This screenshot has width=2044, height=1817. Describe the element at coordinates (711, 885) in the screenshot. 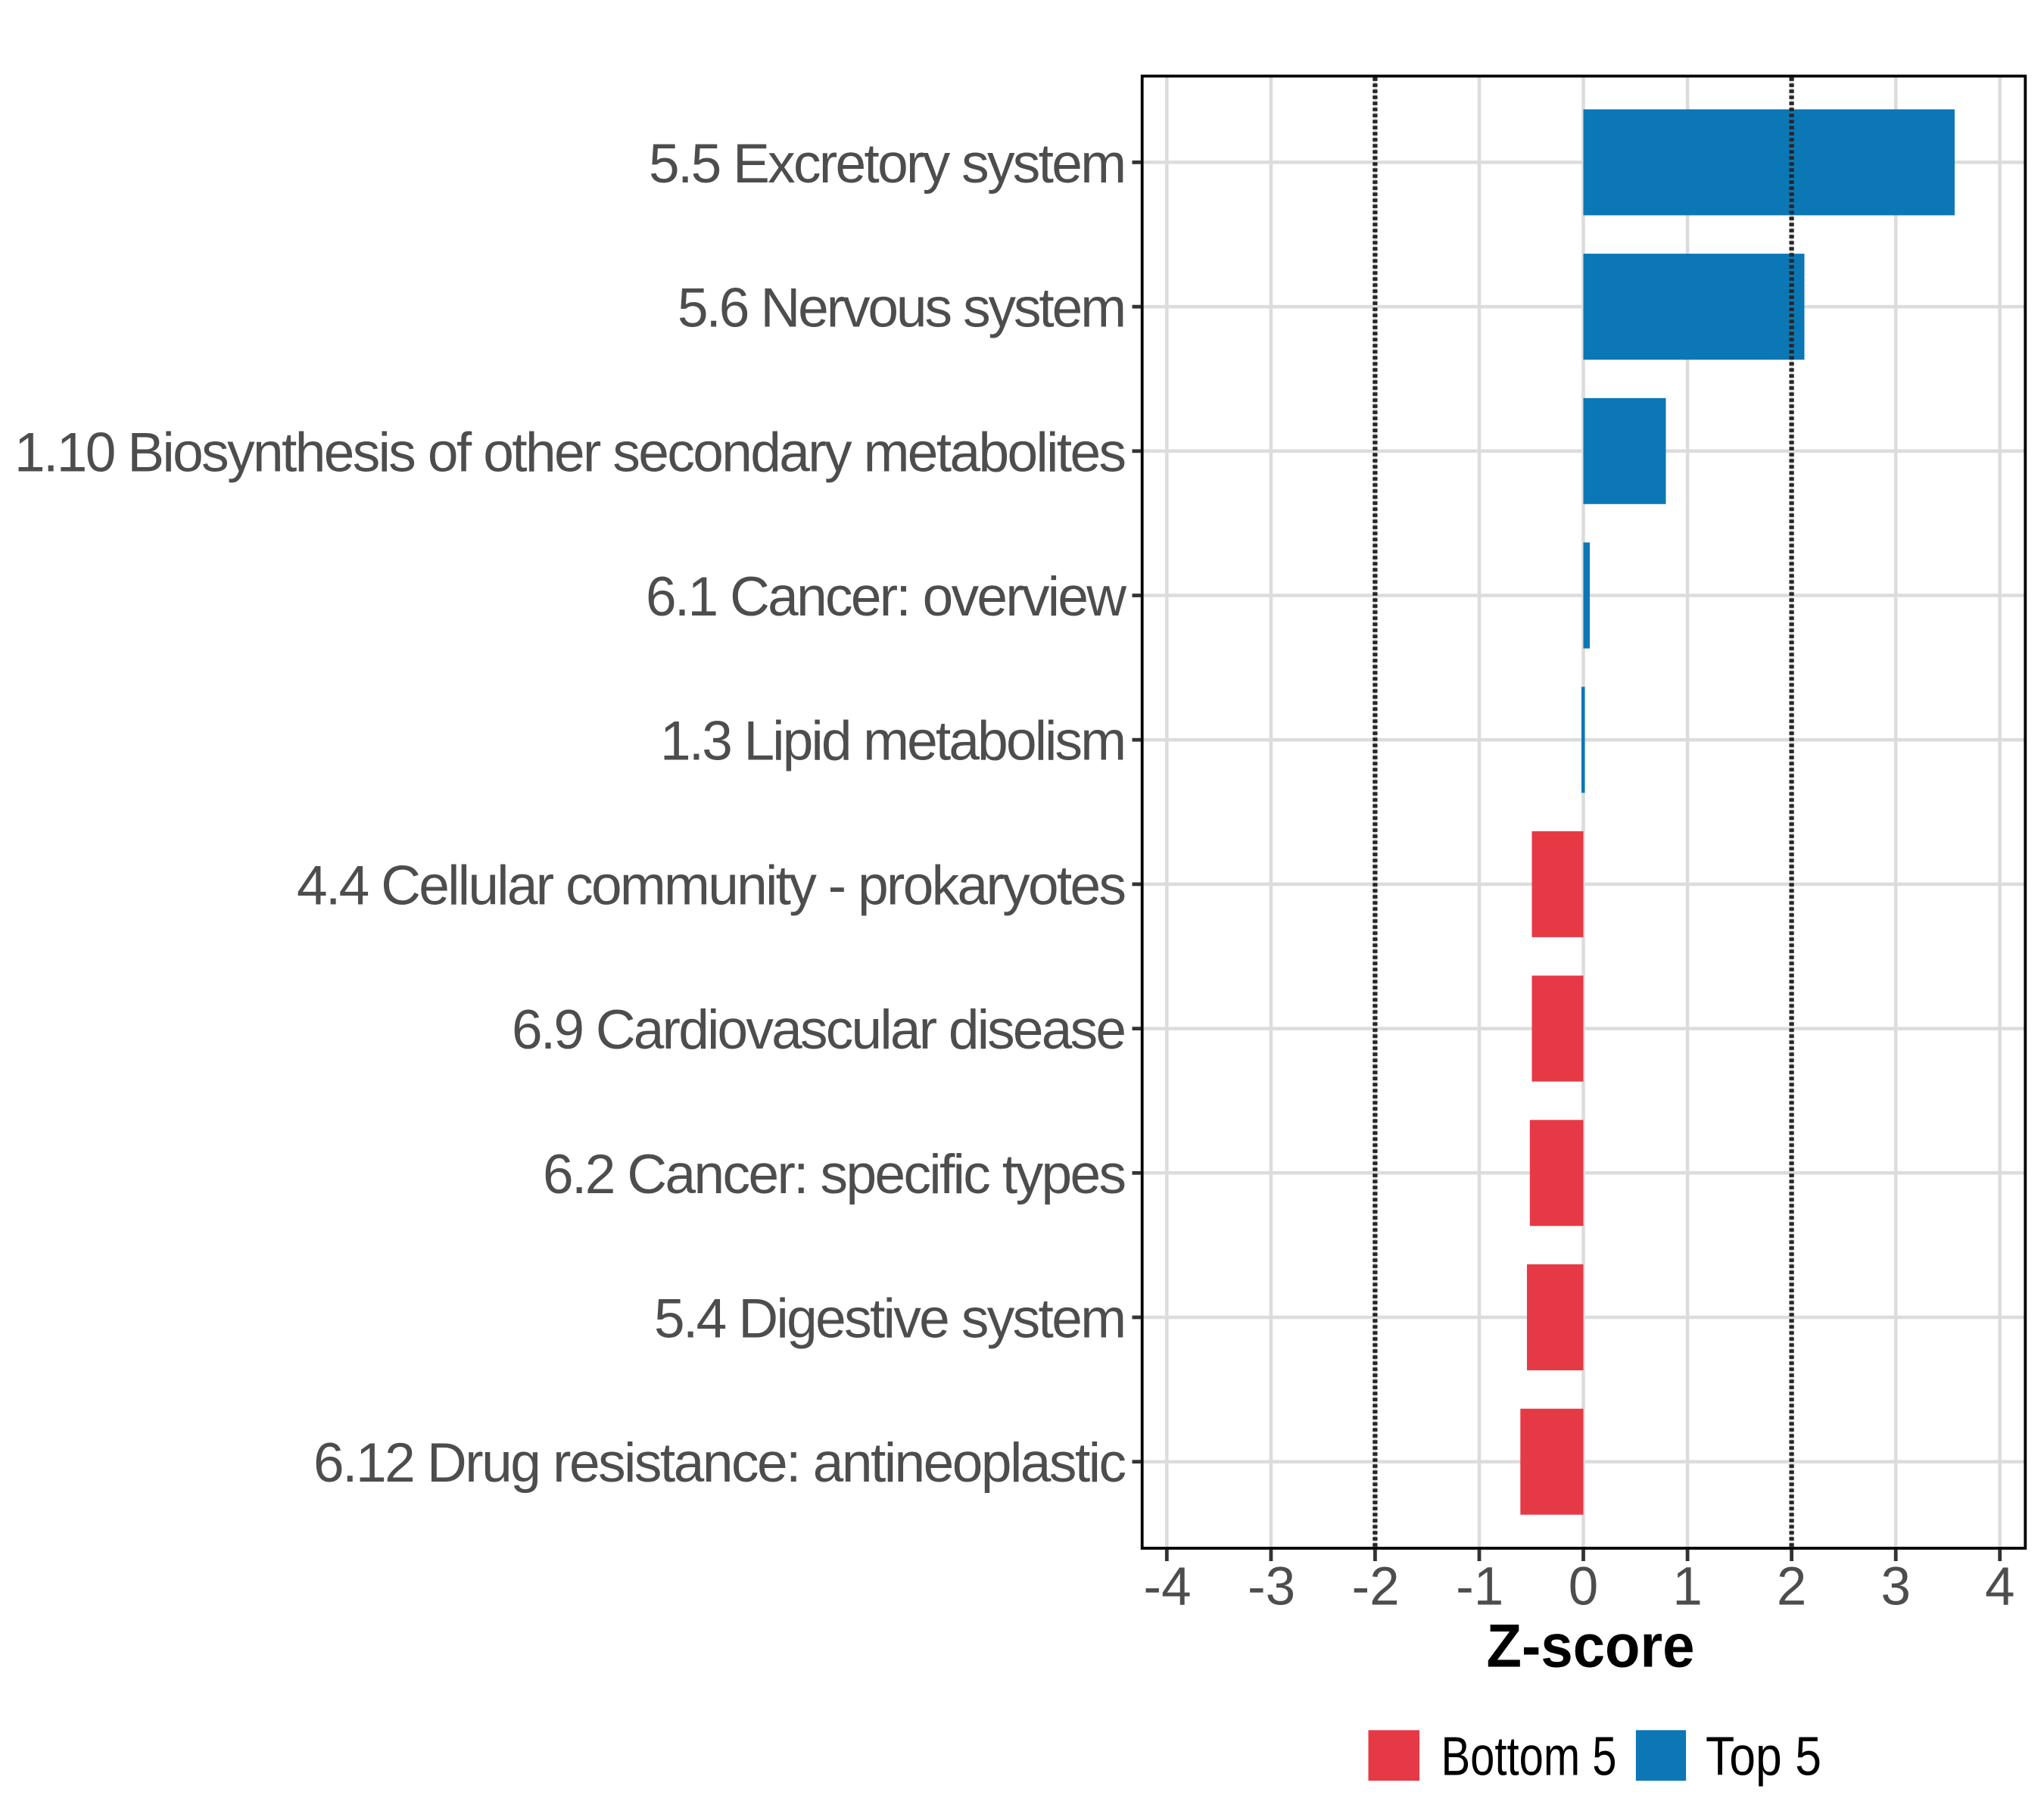

I see `svg-text:4.4 Cellular community - proka: 4.4 Cellular community - prokaryotes` at that location.